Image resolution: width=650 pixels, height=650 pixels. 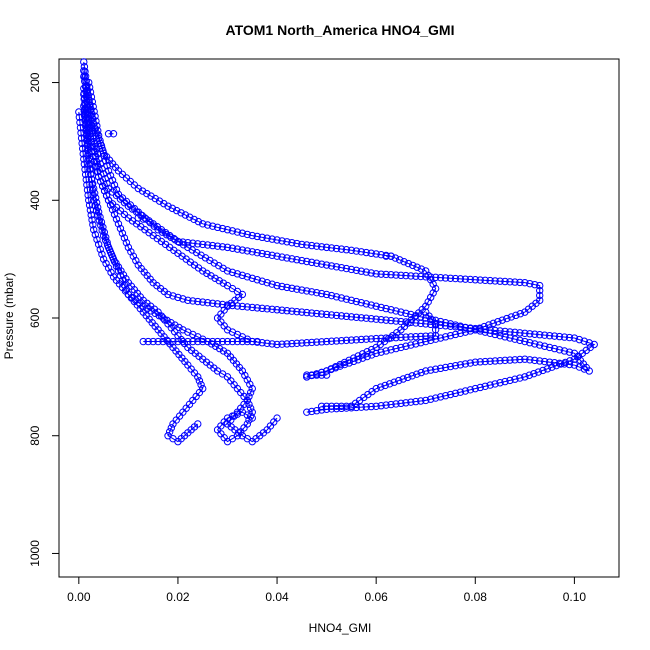 What do you see at coordinates (340, 628) in the screenshot?
I see `x-axis-label: HNO4_GMI` at bounding box center [340, 628].